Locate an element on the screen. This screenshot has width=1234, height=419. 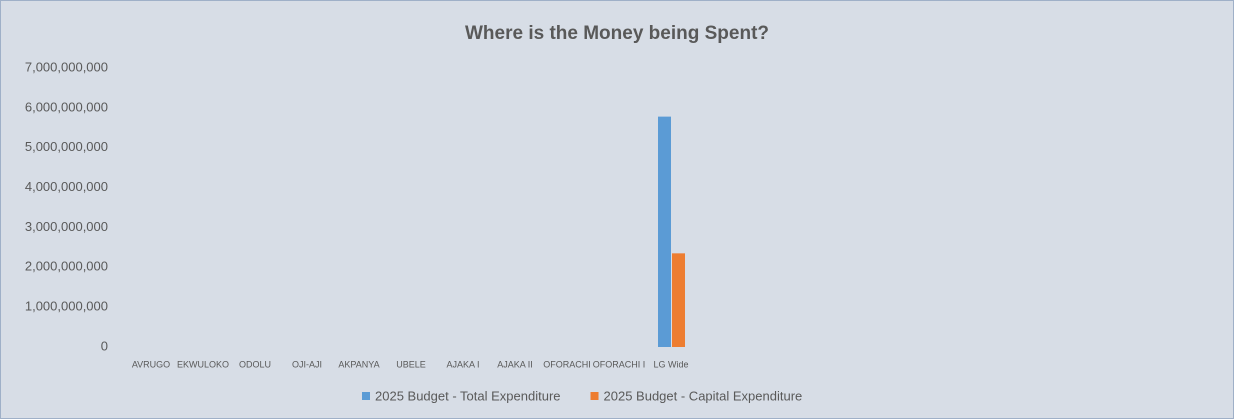
x-tick-label: OFORACHI is located at coordinates (567, 364).